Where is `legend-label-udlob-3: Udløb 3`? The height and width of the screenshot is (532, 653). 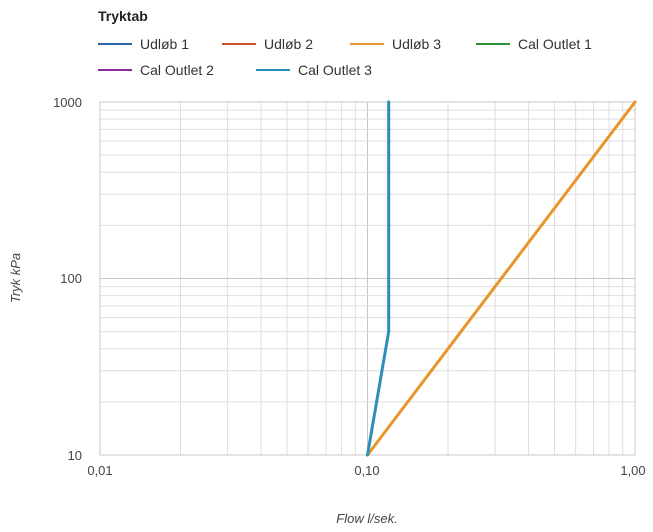
legend-label-udlob-3: Udløb 3 is located at coordinates (417, 44).